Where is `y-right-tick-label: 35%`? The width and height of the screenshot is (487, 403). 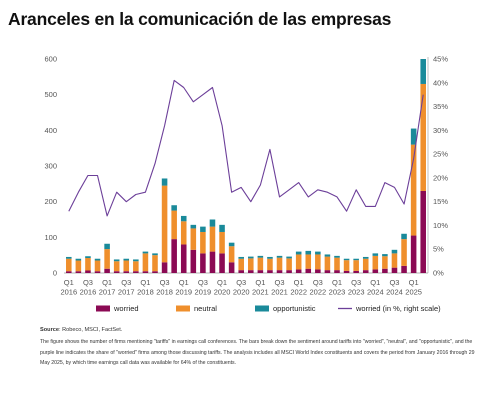
y-right-tick-label: 35% is located at coordinates (440, 106).